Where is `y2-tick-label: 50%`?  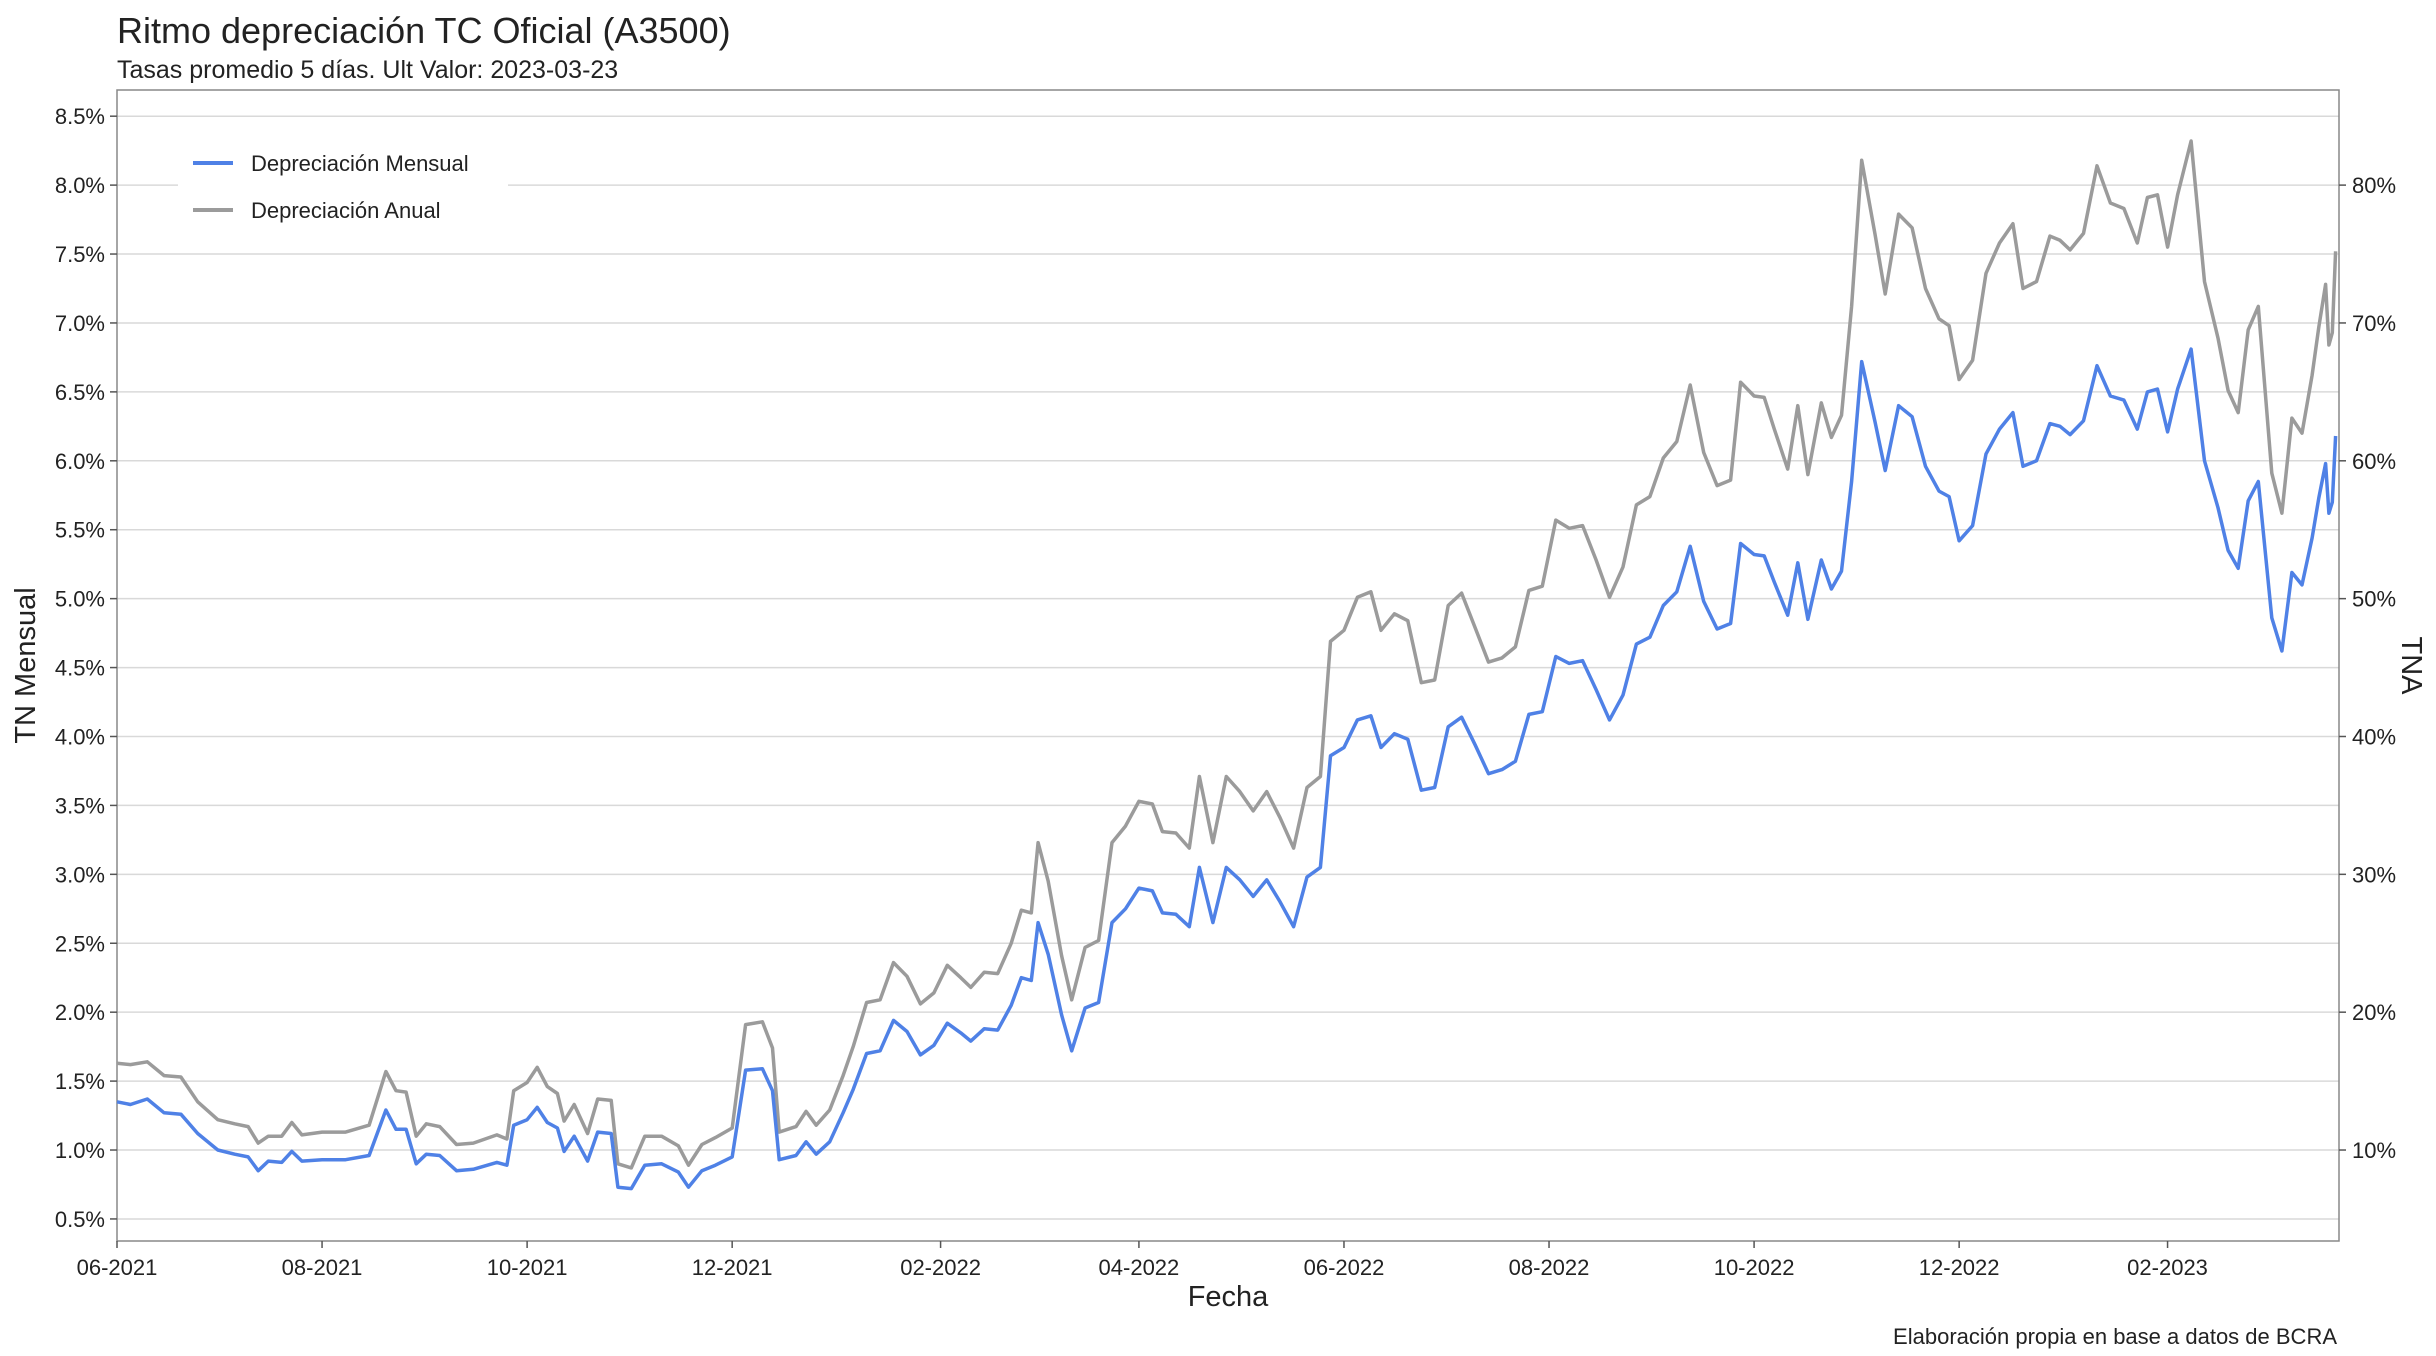 y2-tick-label: 50% is located at coordinates (2374, 599).